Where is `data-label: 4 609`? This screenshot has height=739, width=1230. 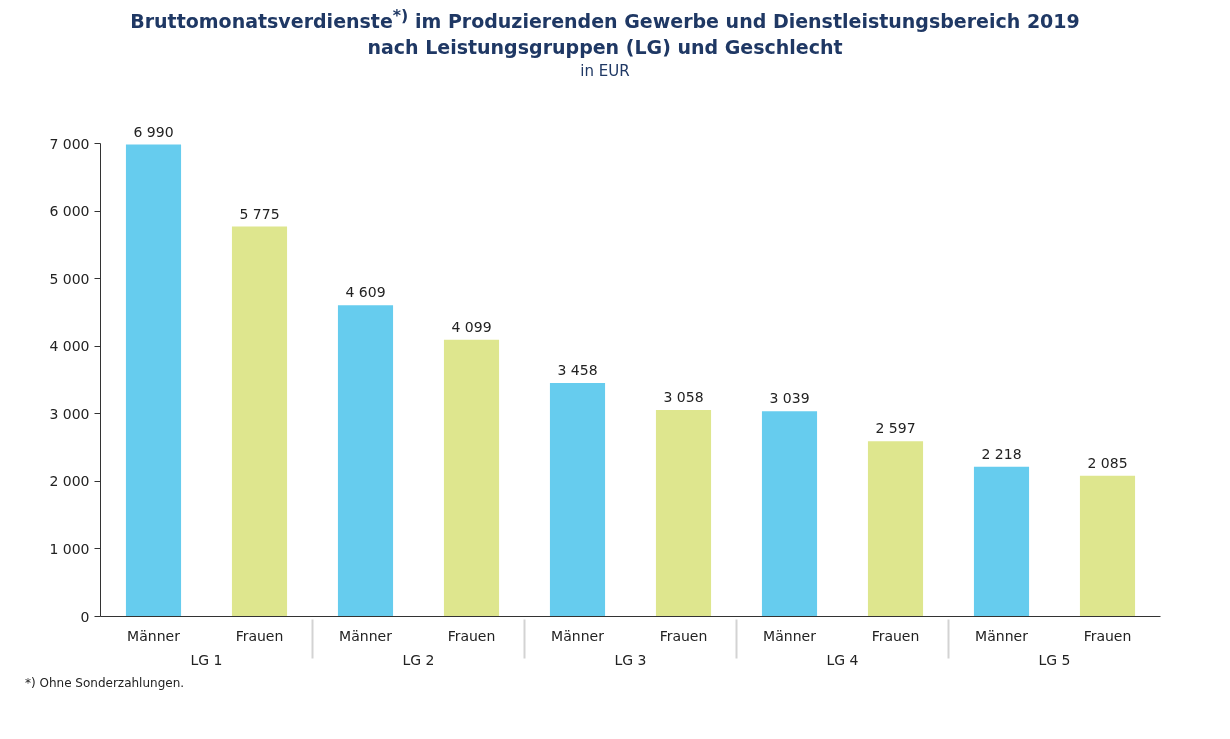
data-label: 4 609 is located at coordinates (365, 292).